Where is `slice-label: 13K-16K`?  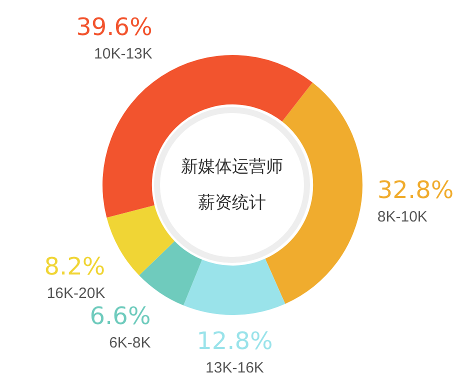 slice-label: 13K-16K is located at coordinates (235, 368).